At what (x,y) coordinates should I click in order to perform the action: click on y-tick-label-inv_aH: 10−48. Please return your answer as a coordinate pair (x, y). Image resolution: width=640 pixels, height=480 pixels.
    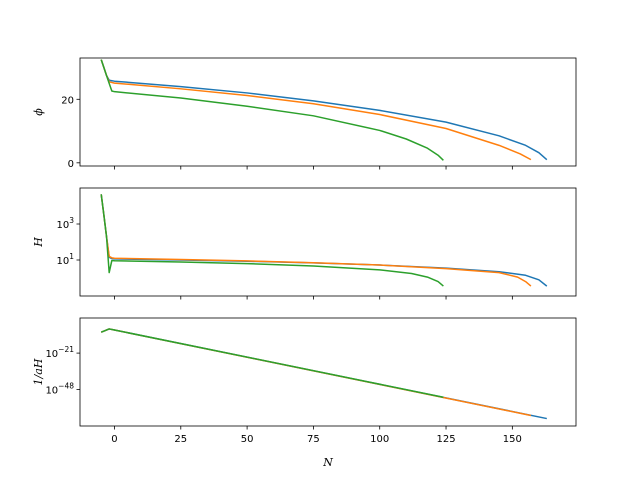
    Looking at the image, I should click on (59, 389).